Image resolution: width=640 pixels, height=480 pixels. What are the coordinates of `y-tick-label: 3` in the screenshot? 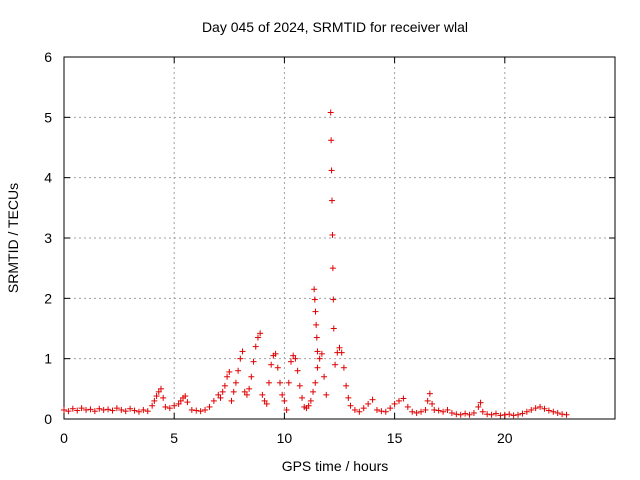 It's located at (48, 238).